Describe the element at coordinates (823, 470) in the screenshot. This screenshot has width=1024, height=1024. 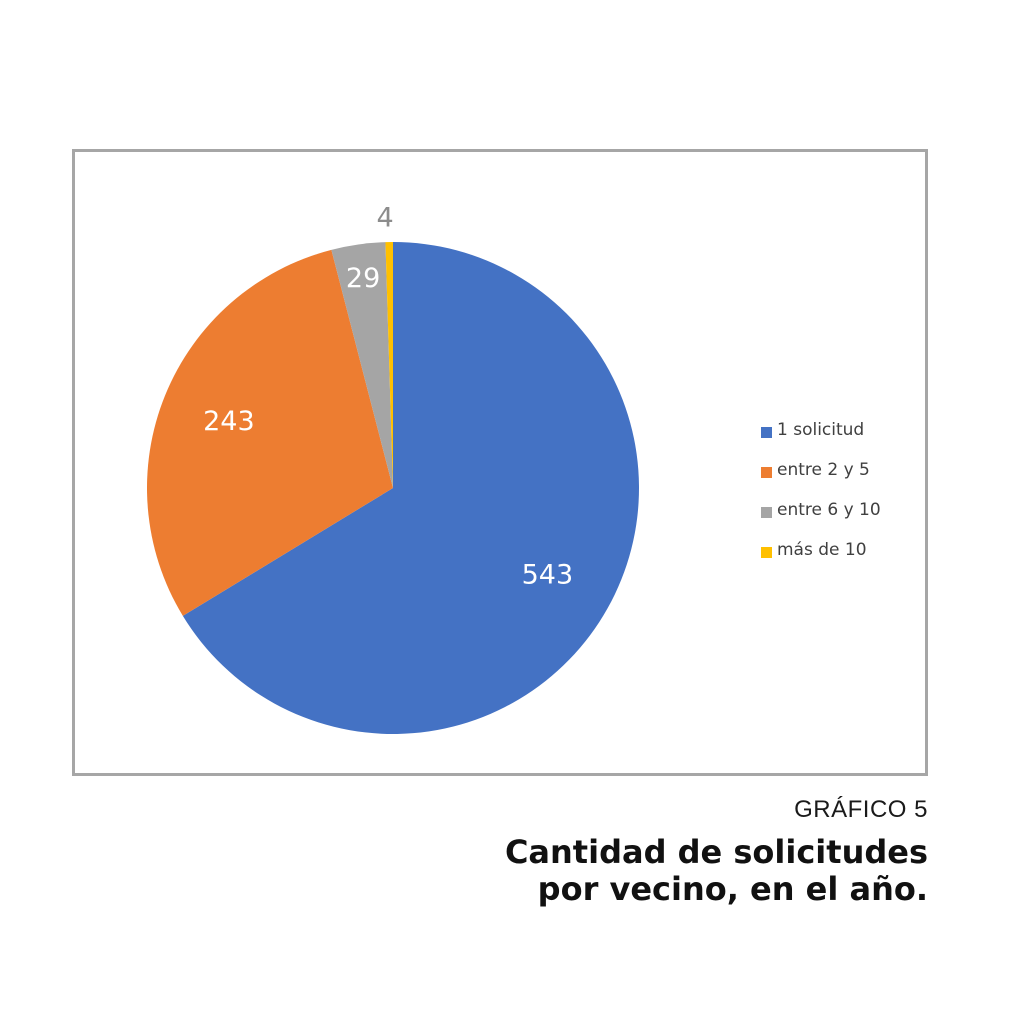
I see `legend-label-entre-2-y-5: entre 2 y 5` at that location.